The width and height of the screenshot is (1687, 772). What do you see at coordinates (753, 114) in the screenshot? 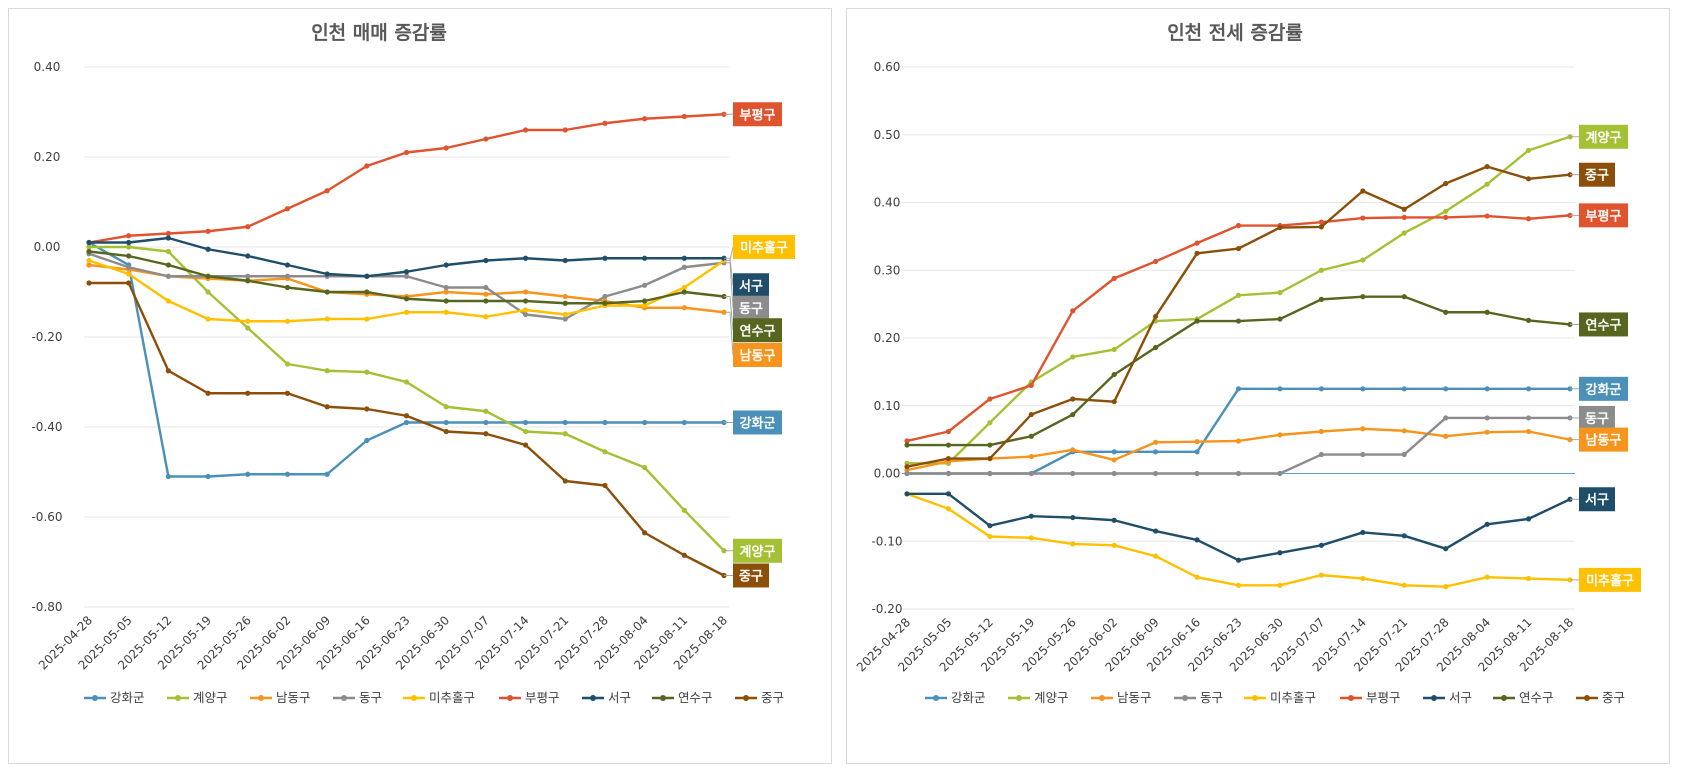
I see `end-label-부평구: 부평구` at bounding box center [753, 114].